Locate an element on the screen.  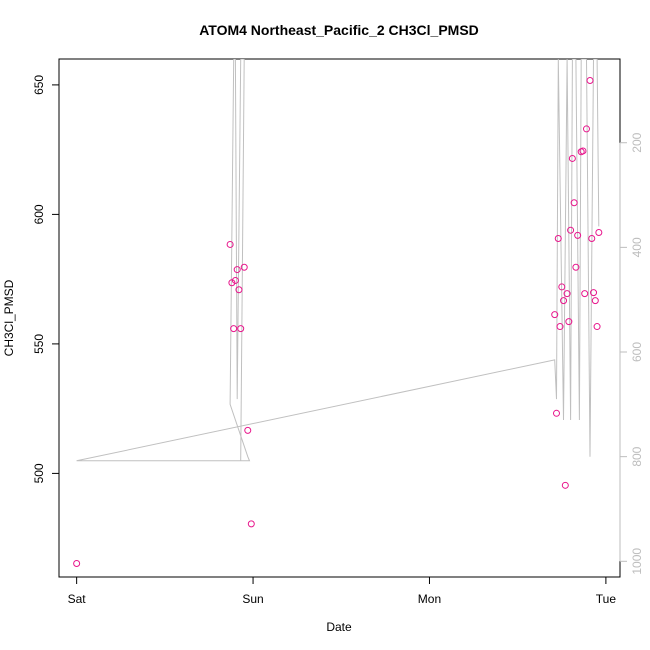
y-axis: 500 550 600 650 is located at coordinates (46, 279).